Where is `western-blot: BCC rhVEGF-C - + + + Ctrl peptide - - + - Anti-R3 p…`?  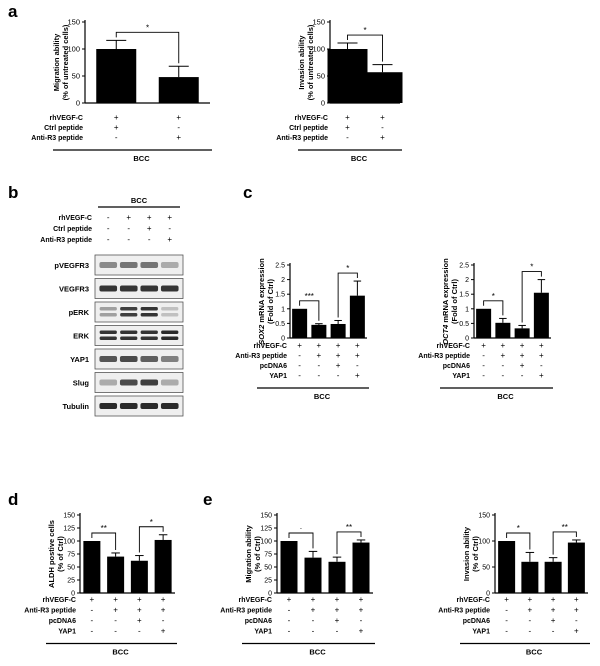
western-blot: BCC rhVEGF-C - + + + Ctrl peptide - - + - Anti-R3 p… is located at coordinates (112, 306).